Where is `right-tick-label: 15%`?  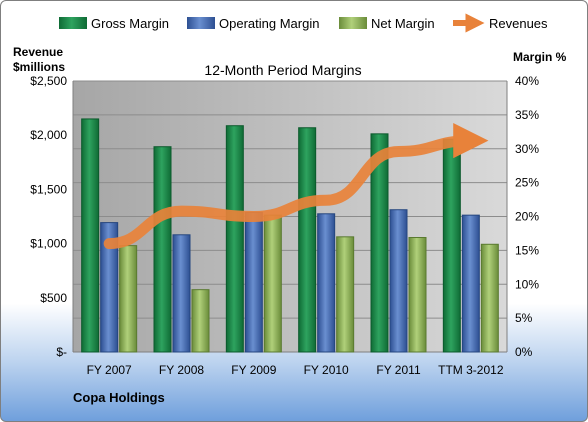
right-tick-label: 15% is located at coordinates (527, 250).